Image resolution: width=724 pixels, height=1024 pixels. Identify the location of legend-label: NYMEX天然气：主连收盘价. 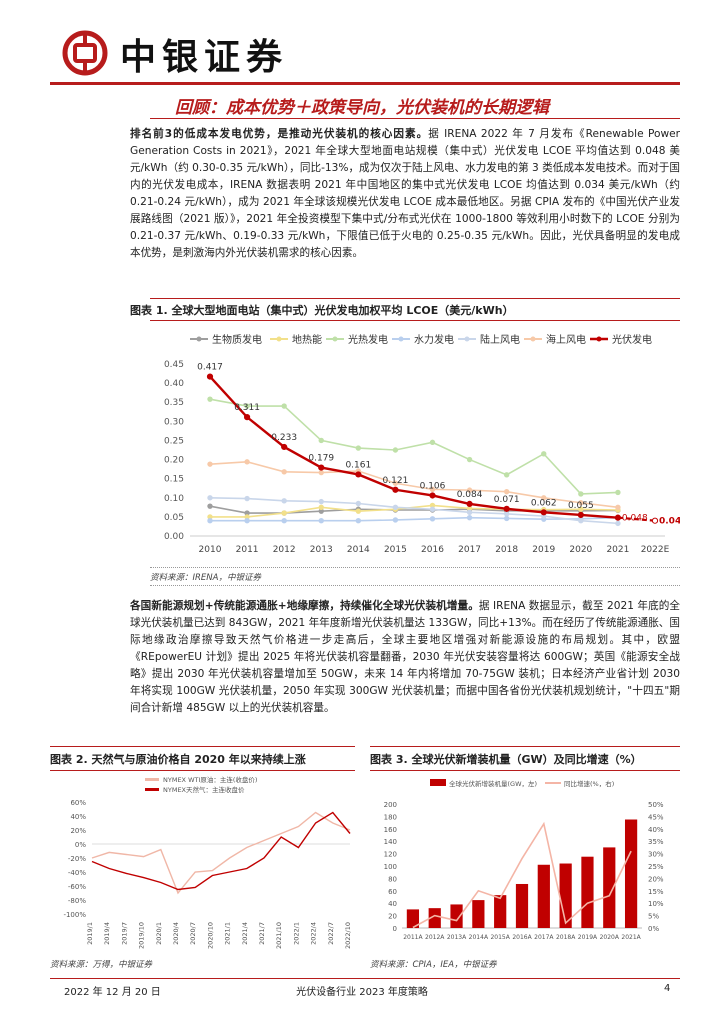
(204, 789).